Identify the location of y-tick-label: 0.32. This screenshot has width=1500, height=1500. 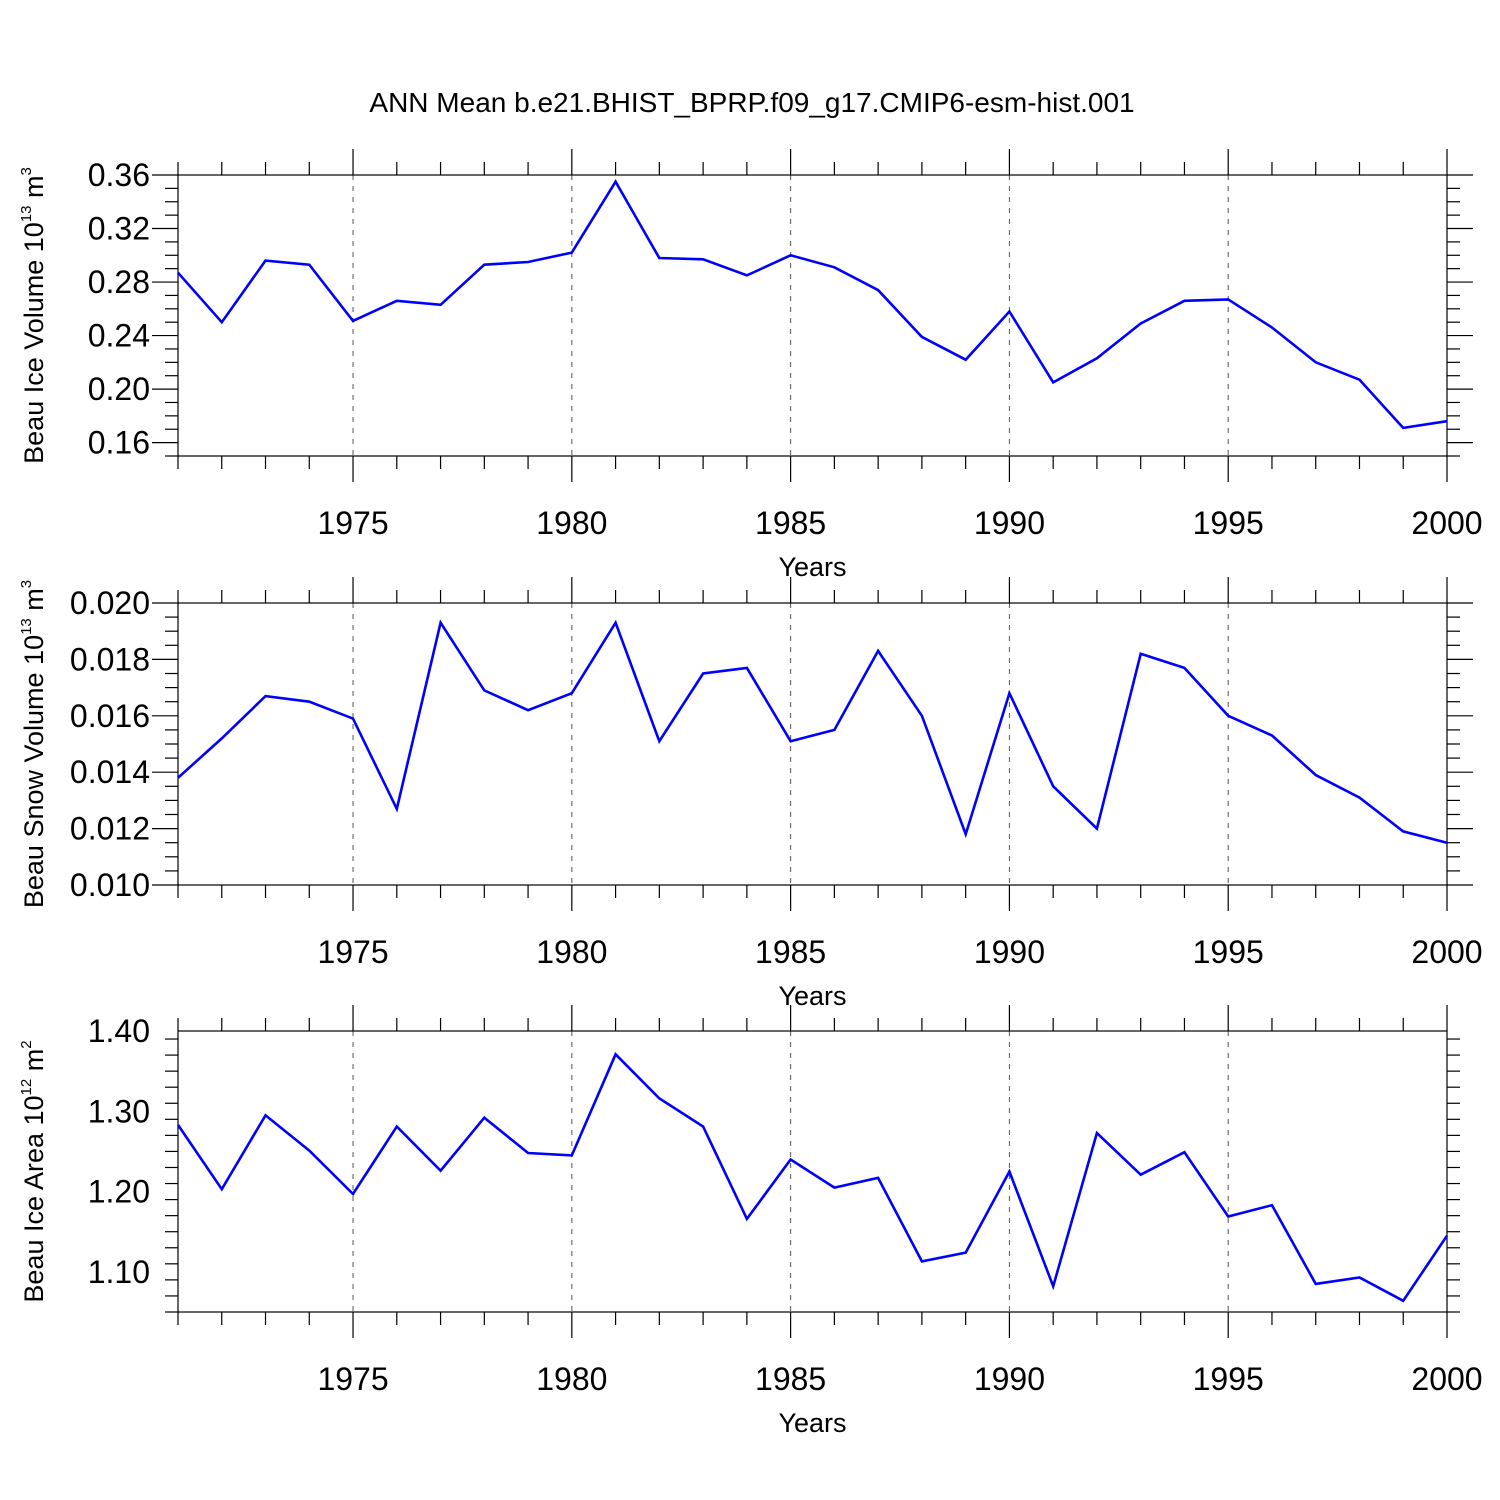
(119, 229).